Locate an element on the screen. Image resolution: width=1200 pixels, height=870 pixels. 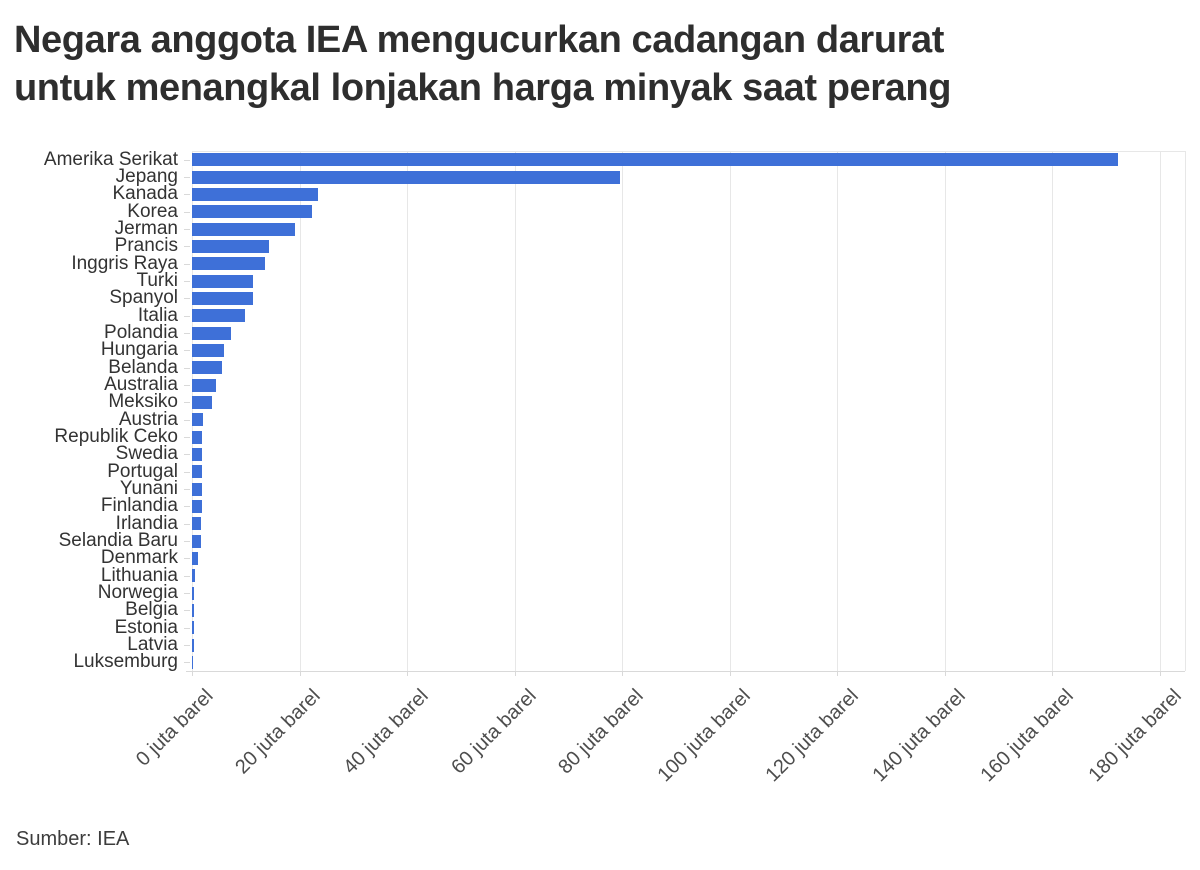
x-axis-tick-label: 180 juta barel is located at coordinates (1135, 736).